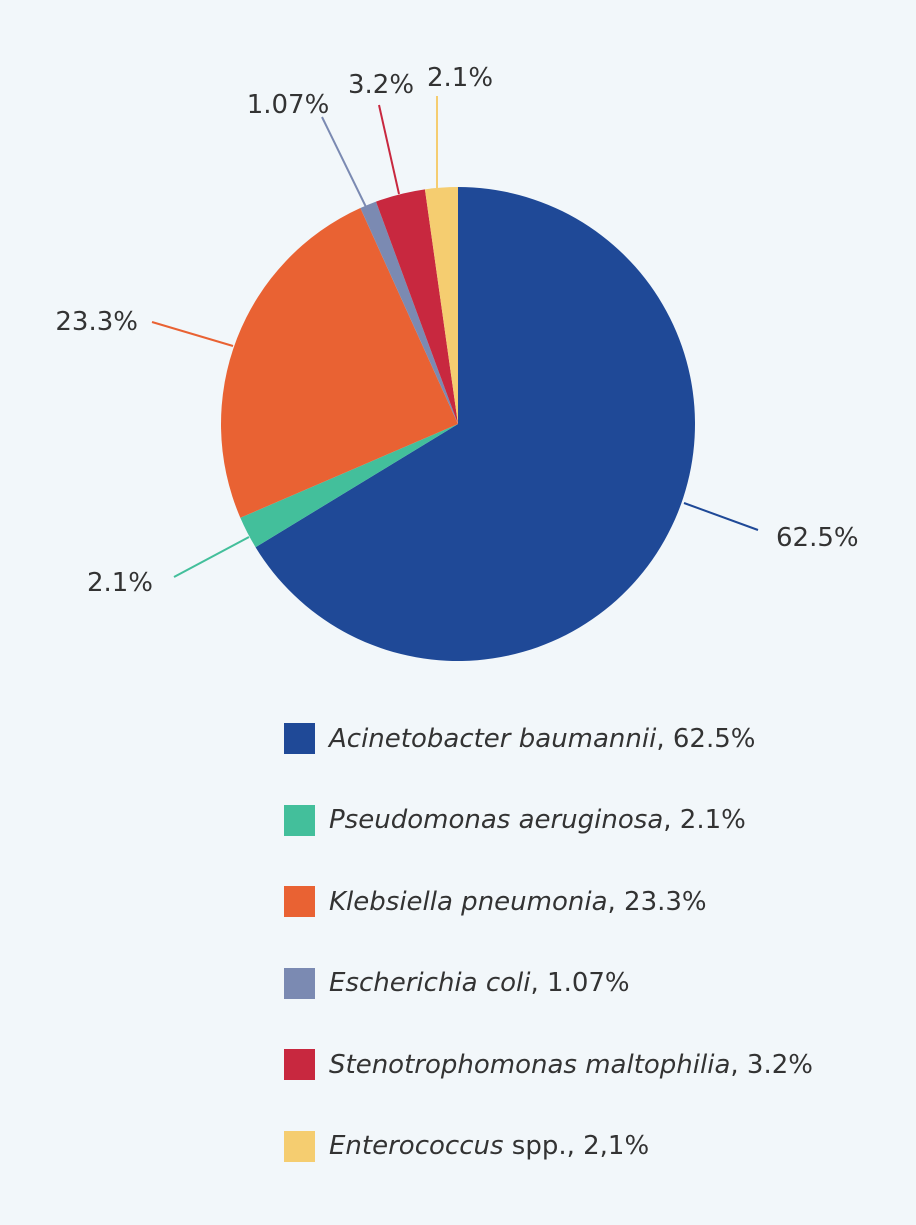 Image resolution: width=916 pixels, height=1225 pixels. I want to click on legend-item-pseudomonas-aeruginosa: Pseudomonas aeruginosa, 2.1%, so click(548, 820).